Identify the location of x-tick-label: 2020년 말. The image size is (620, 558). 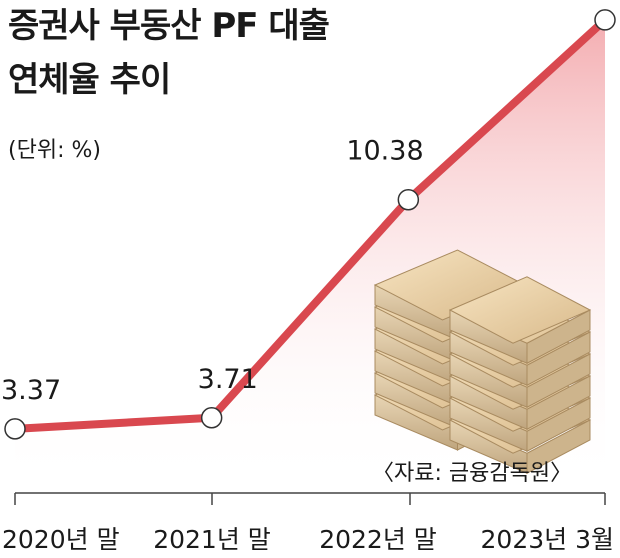
(61, 539).